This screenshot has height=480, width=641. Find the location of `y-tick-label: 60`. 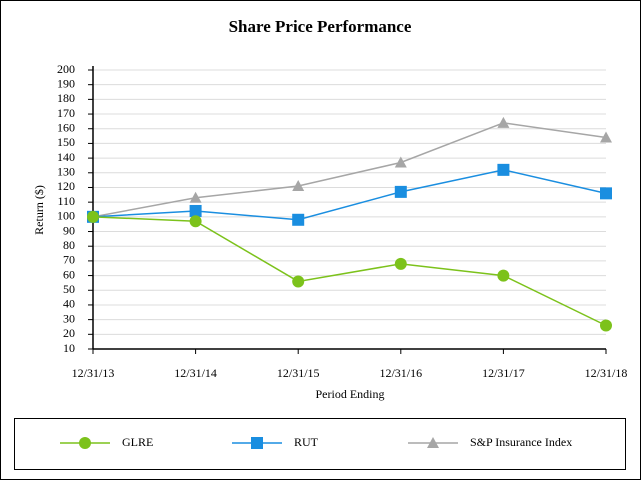

y-tick-label: 60 is located at coordinates (69, 274).